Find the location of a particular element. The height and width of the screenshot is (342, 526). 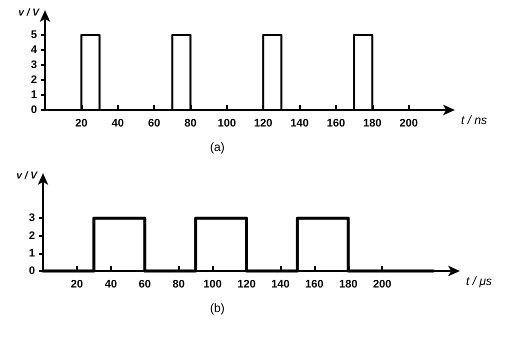

y-tick-label: 4 is located at coordinates (34, 50).